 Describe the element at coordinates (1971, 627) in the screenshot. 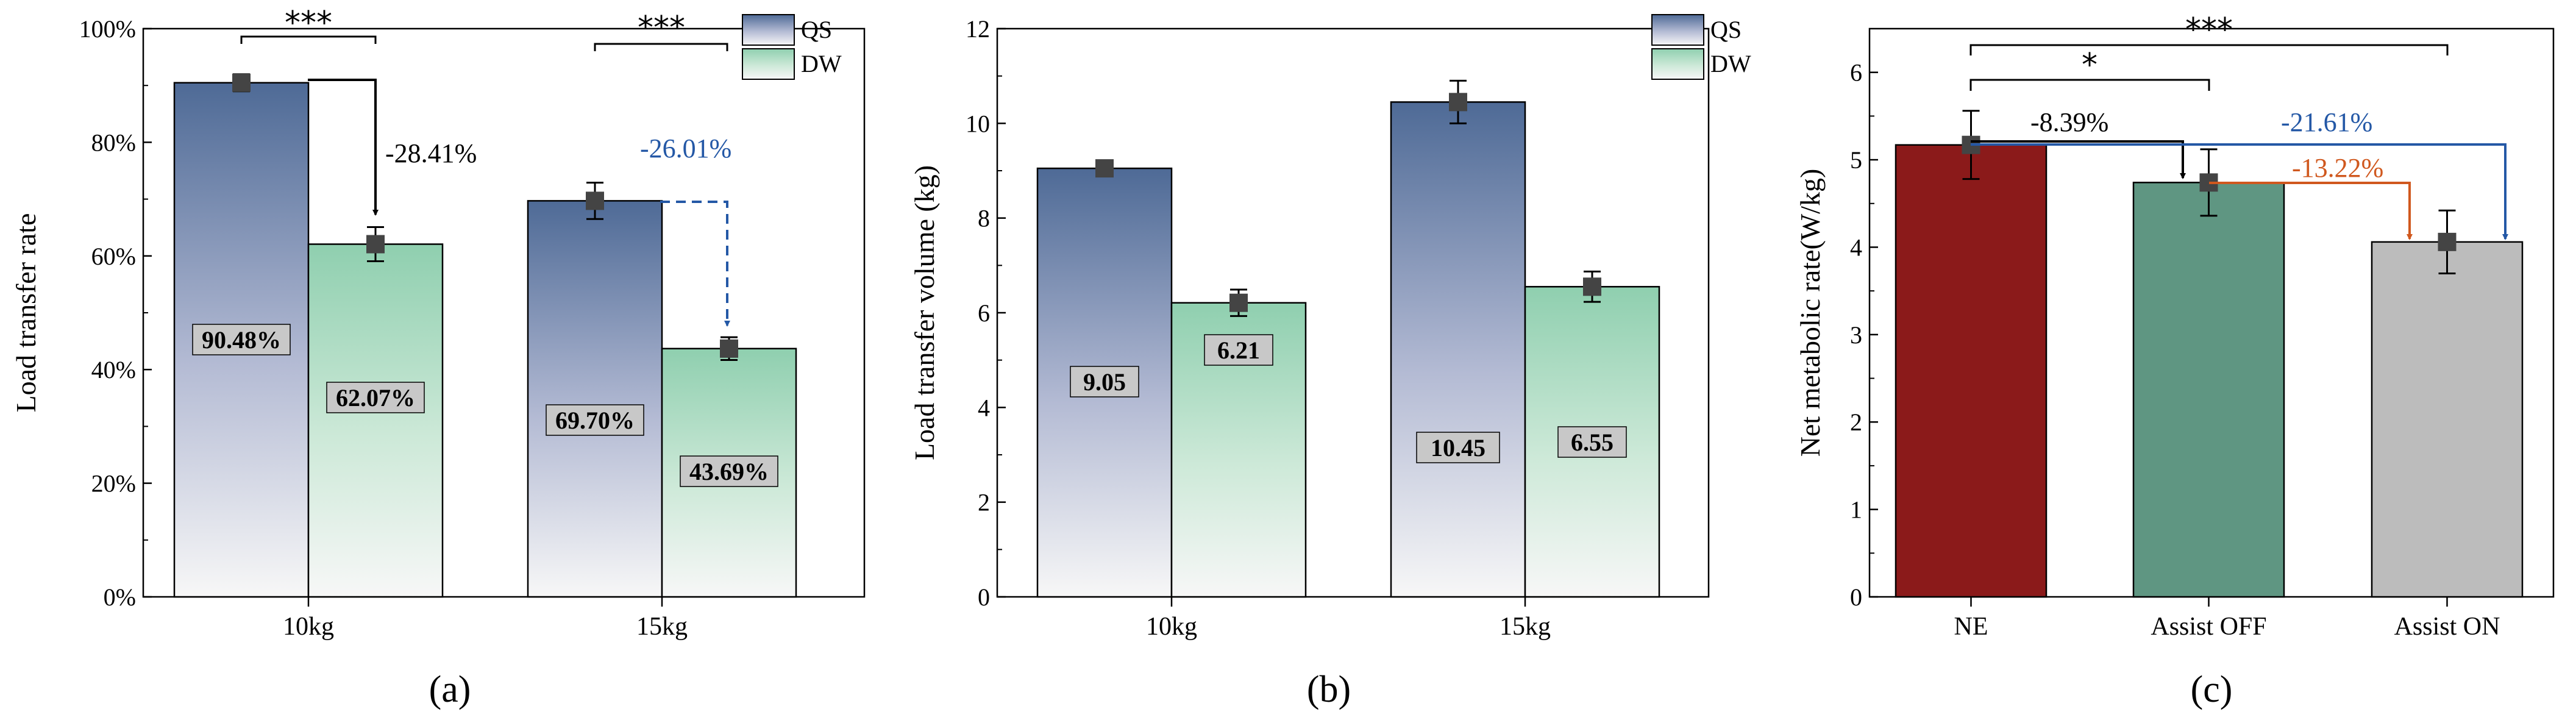

I see `x-tick-label: NE` at that location.